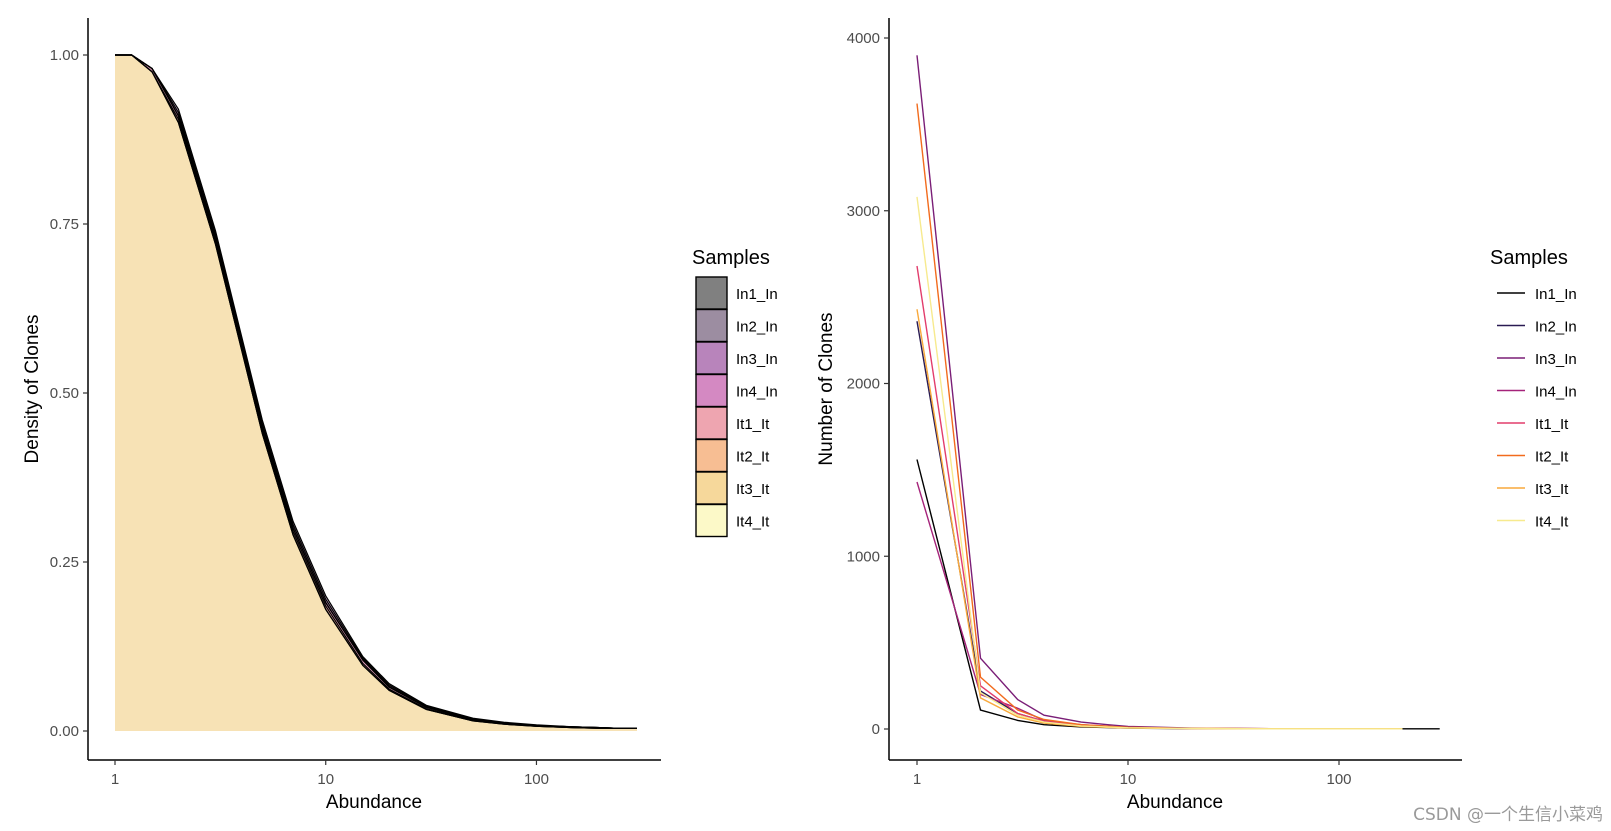  Describe the element at coordinates (863, 556) in the screenshot. I see `clones-y-tick-label: 1000` at that location.